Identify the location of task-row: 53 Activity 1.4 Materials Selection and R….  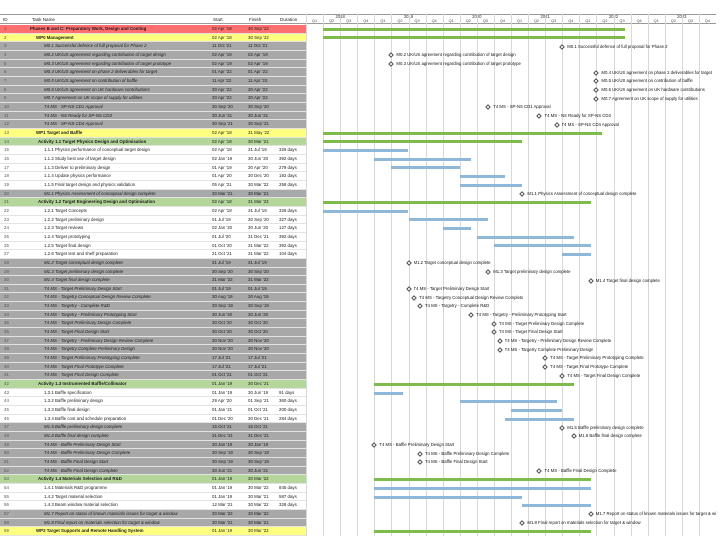
(153, 480).